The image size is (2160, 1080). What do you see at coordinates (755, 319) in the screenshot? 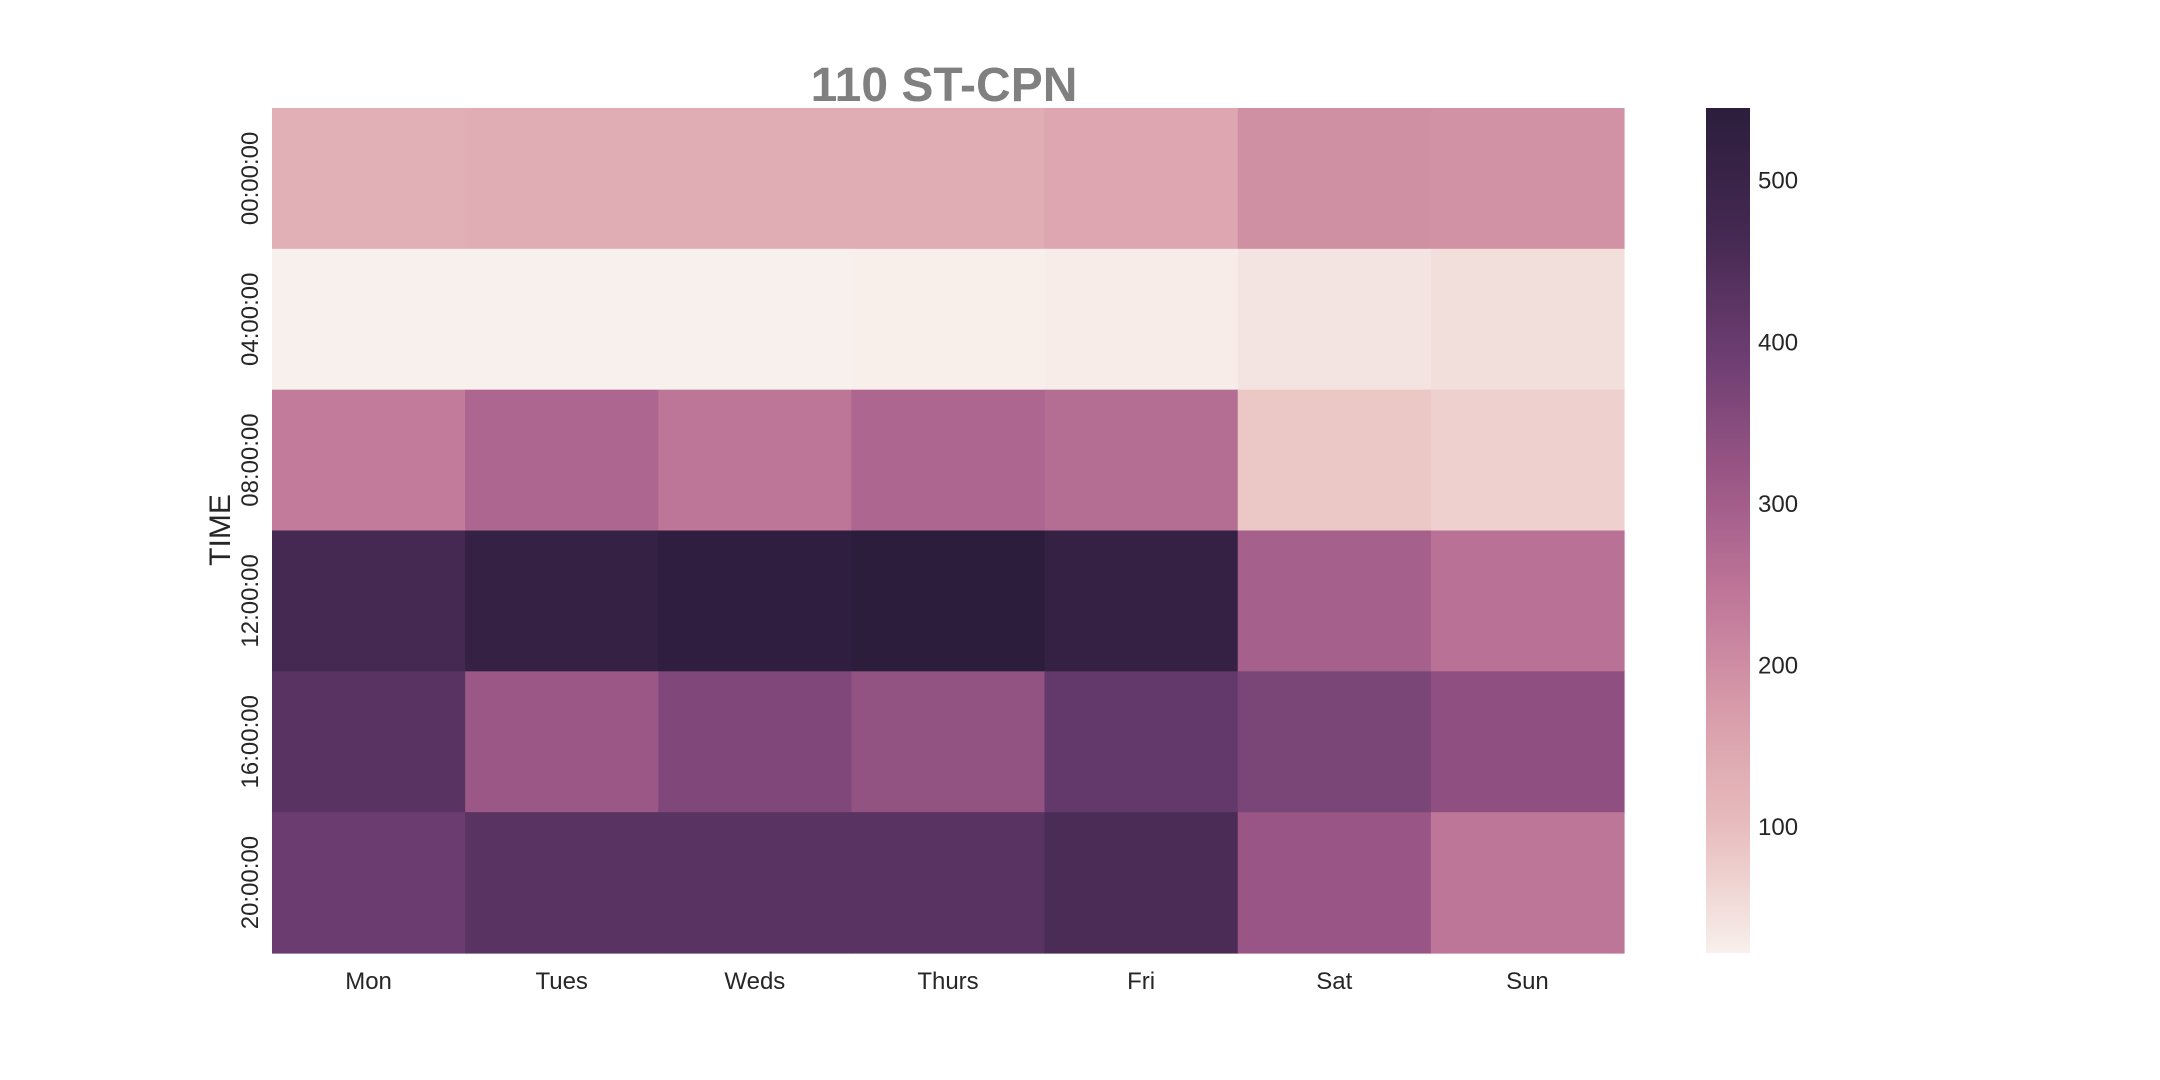
I see `heatmap-cell-040000-weds` at bounding box center [755, 319].